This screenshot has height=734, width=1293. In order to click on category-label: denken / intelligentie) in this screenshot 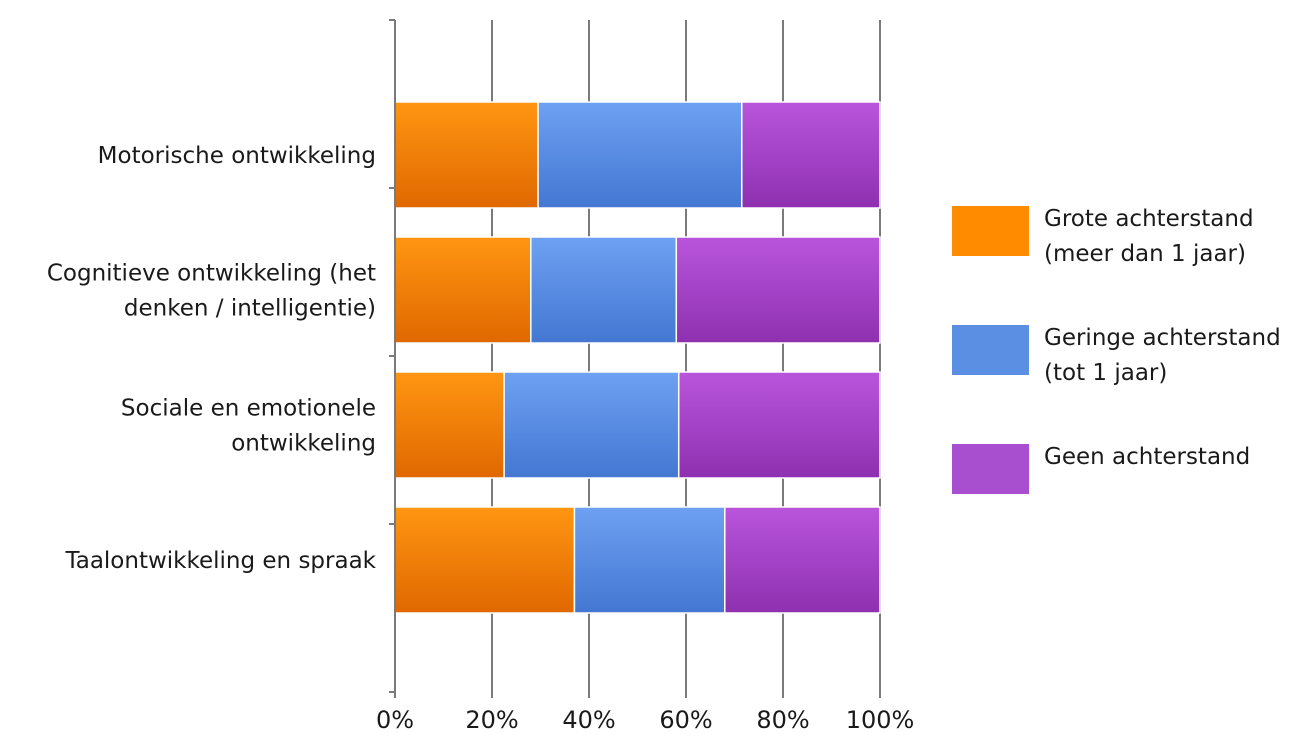, I will do `click(250, 309)`.